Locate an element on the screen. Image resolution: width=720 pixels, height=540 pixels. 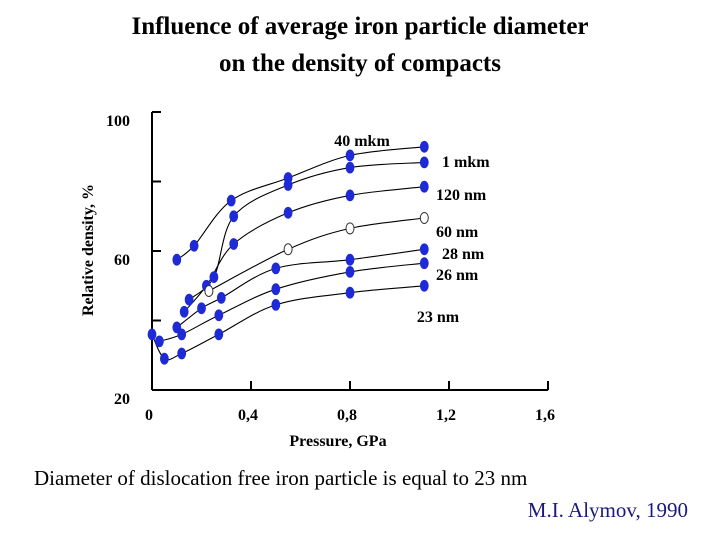
x-tick-label-0: 0 is located at coordinates (149, 415).